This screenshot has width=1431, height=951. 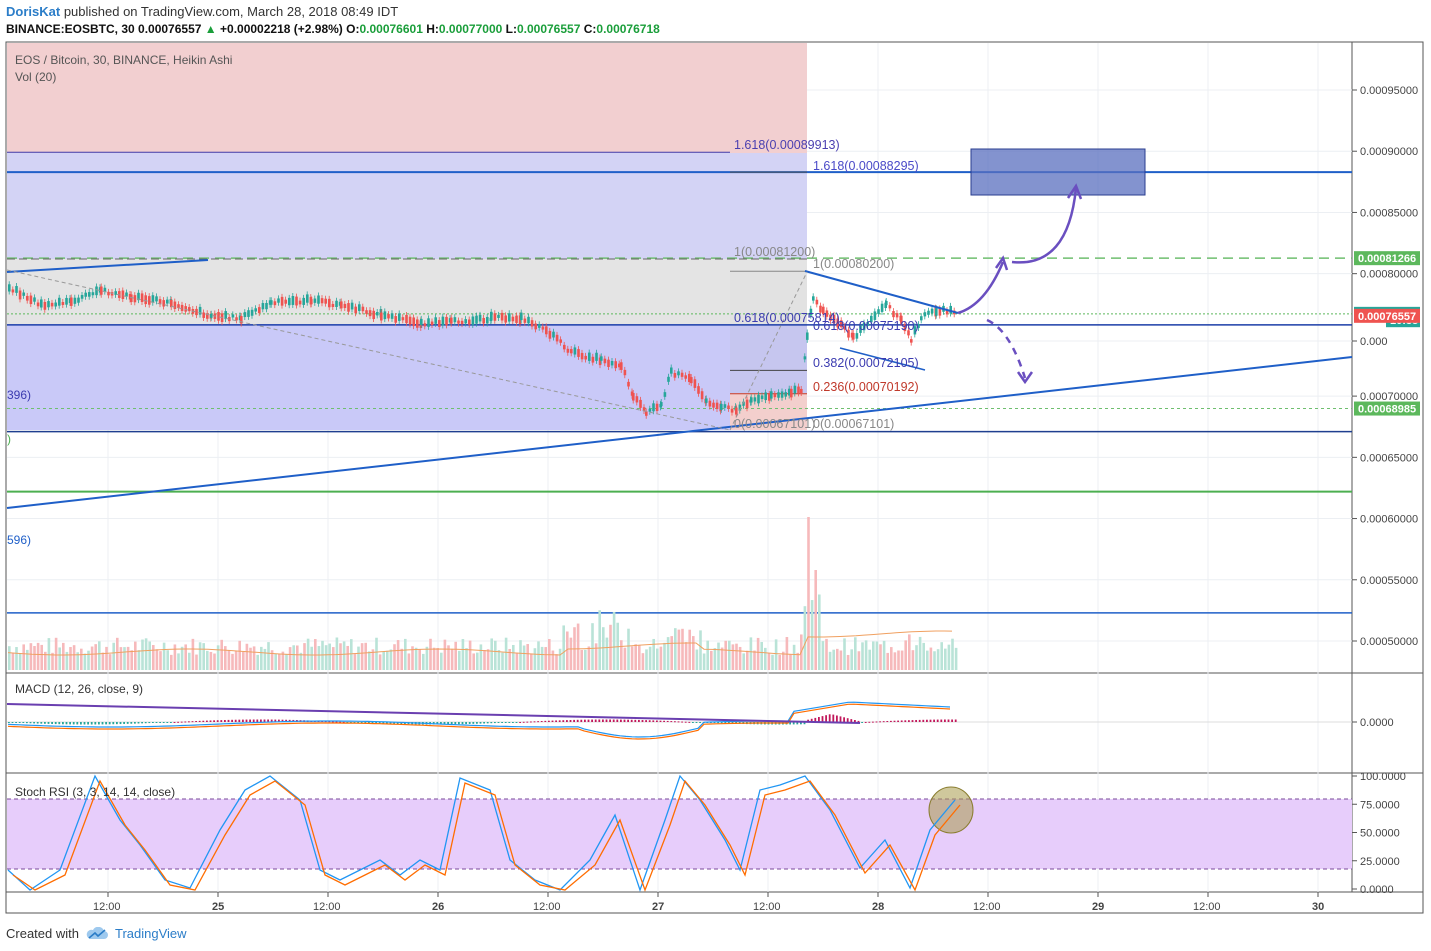 I want to click on diagonal-dashed-right, so click(x=768, y=351).